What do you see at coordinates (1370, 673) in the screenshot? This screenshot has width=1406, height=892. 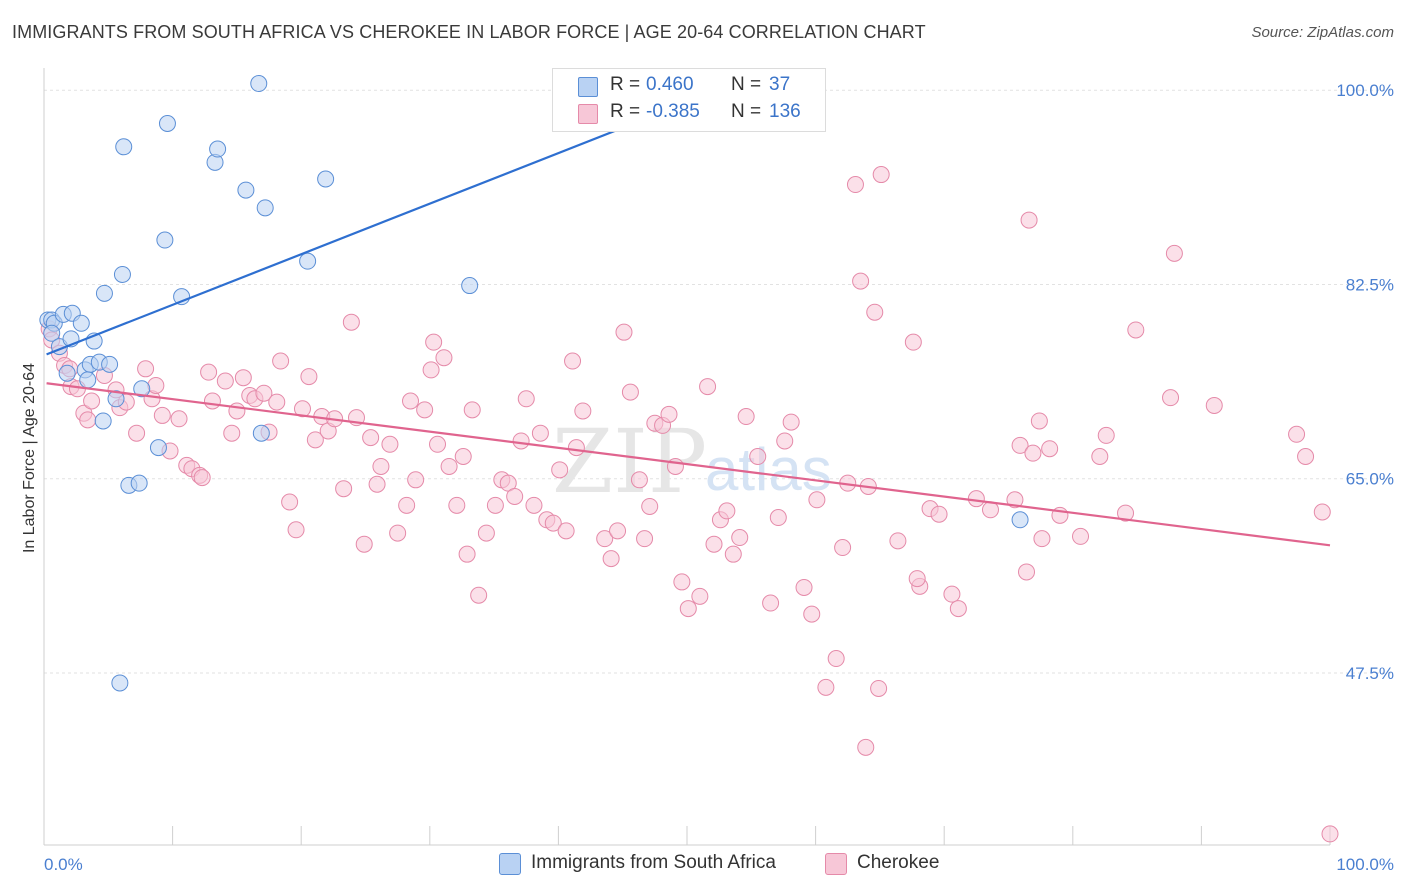 I see `y-tick-label: 47.5%` at bounding box center [1370, 673].